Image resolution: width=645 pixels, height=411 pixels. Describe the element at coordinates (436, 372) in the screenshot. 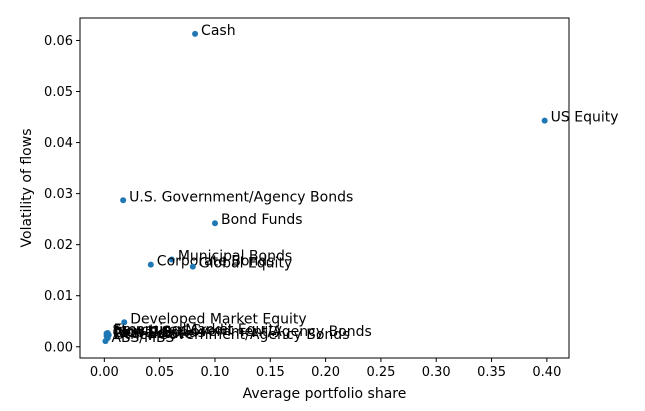

I see `x-tick-label: 0.30` at that location.